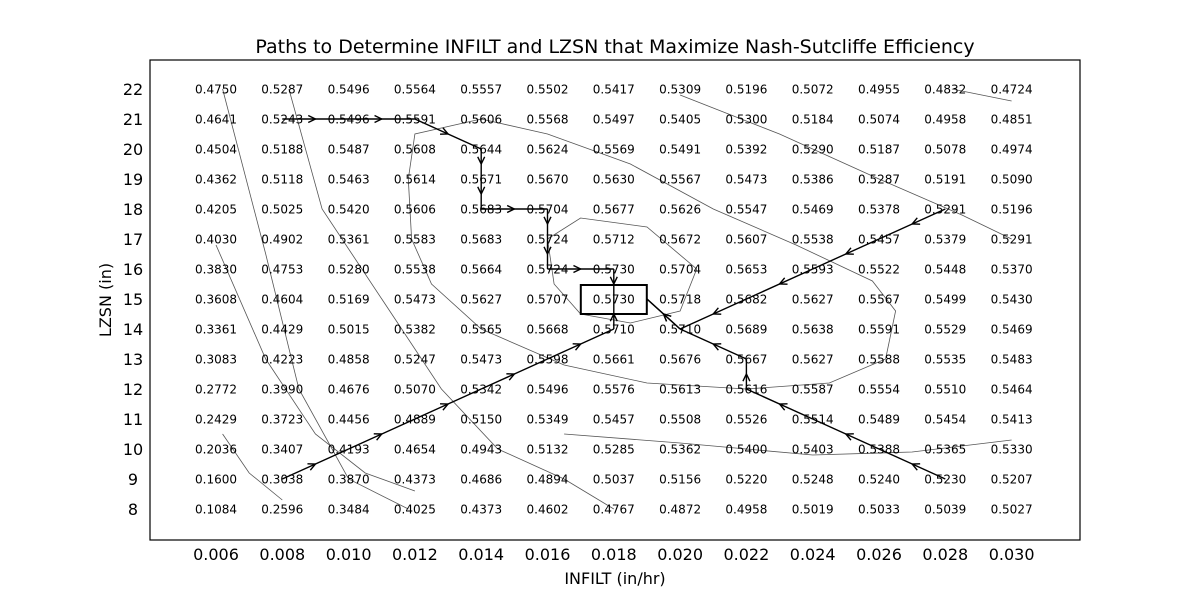 This screenshot has width=1200, height=600. Describe the element at coordinates (614, 120) in the screenshot. I see `cell-value: 0.5497` at that location.